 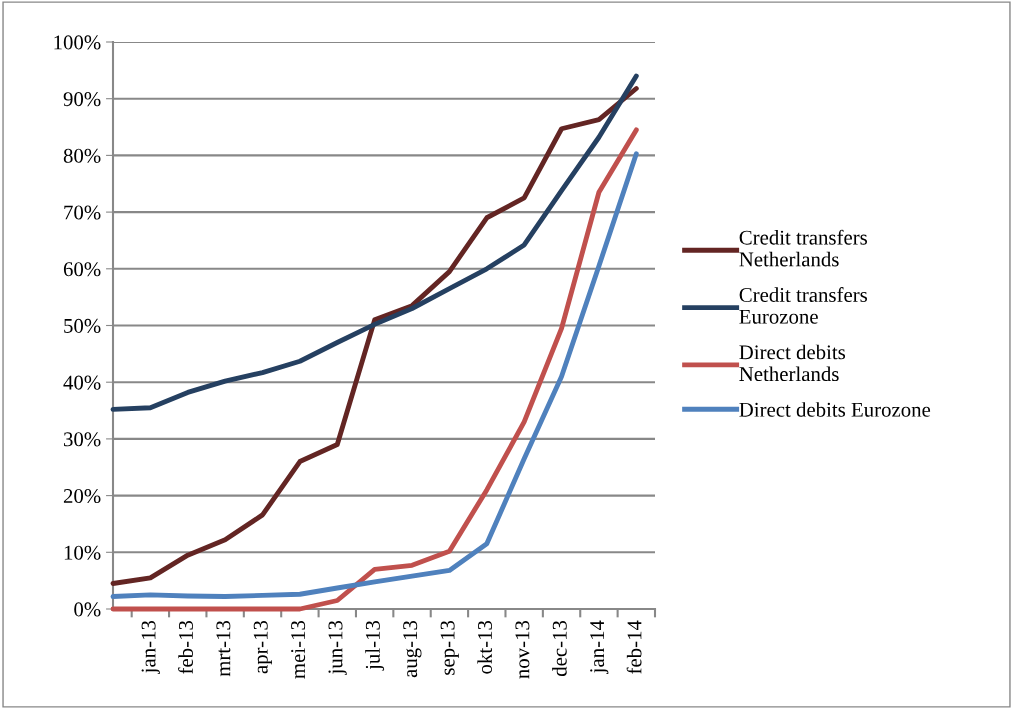 I want to click on x-tick-label: jun-13, so click(x=337, y=648).